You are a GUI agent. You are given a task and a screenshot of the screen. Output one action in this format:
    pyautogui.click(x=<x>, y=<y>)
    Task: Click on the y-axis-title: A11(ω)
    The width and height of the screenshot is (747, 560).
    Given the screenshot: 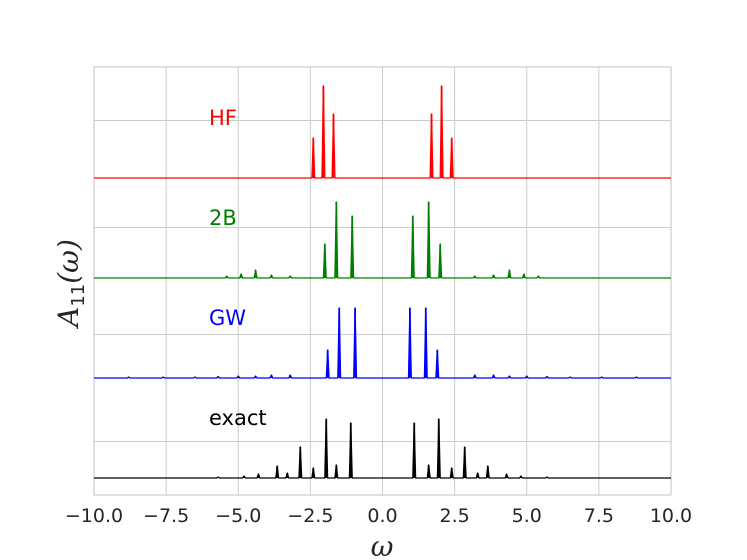 What is the action you would take?
    pyautogui.click(x=70, y=284)
    